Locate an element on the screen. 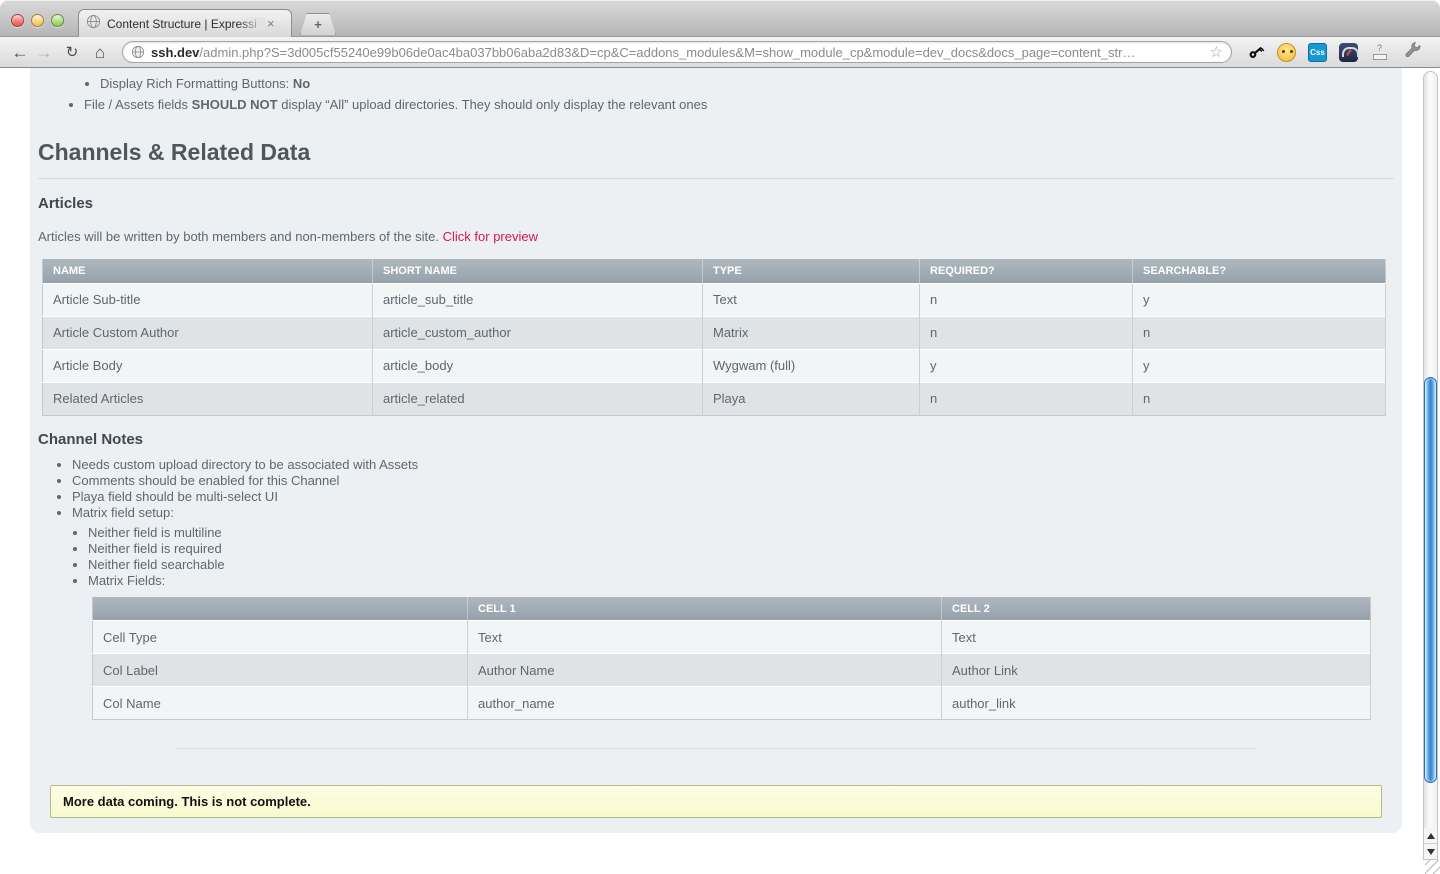 The image size is (1440, 874). tab-title: Content Structure | Expressi is located at coordinates (186, 23).